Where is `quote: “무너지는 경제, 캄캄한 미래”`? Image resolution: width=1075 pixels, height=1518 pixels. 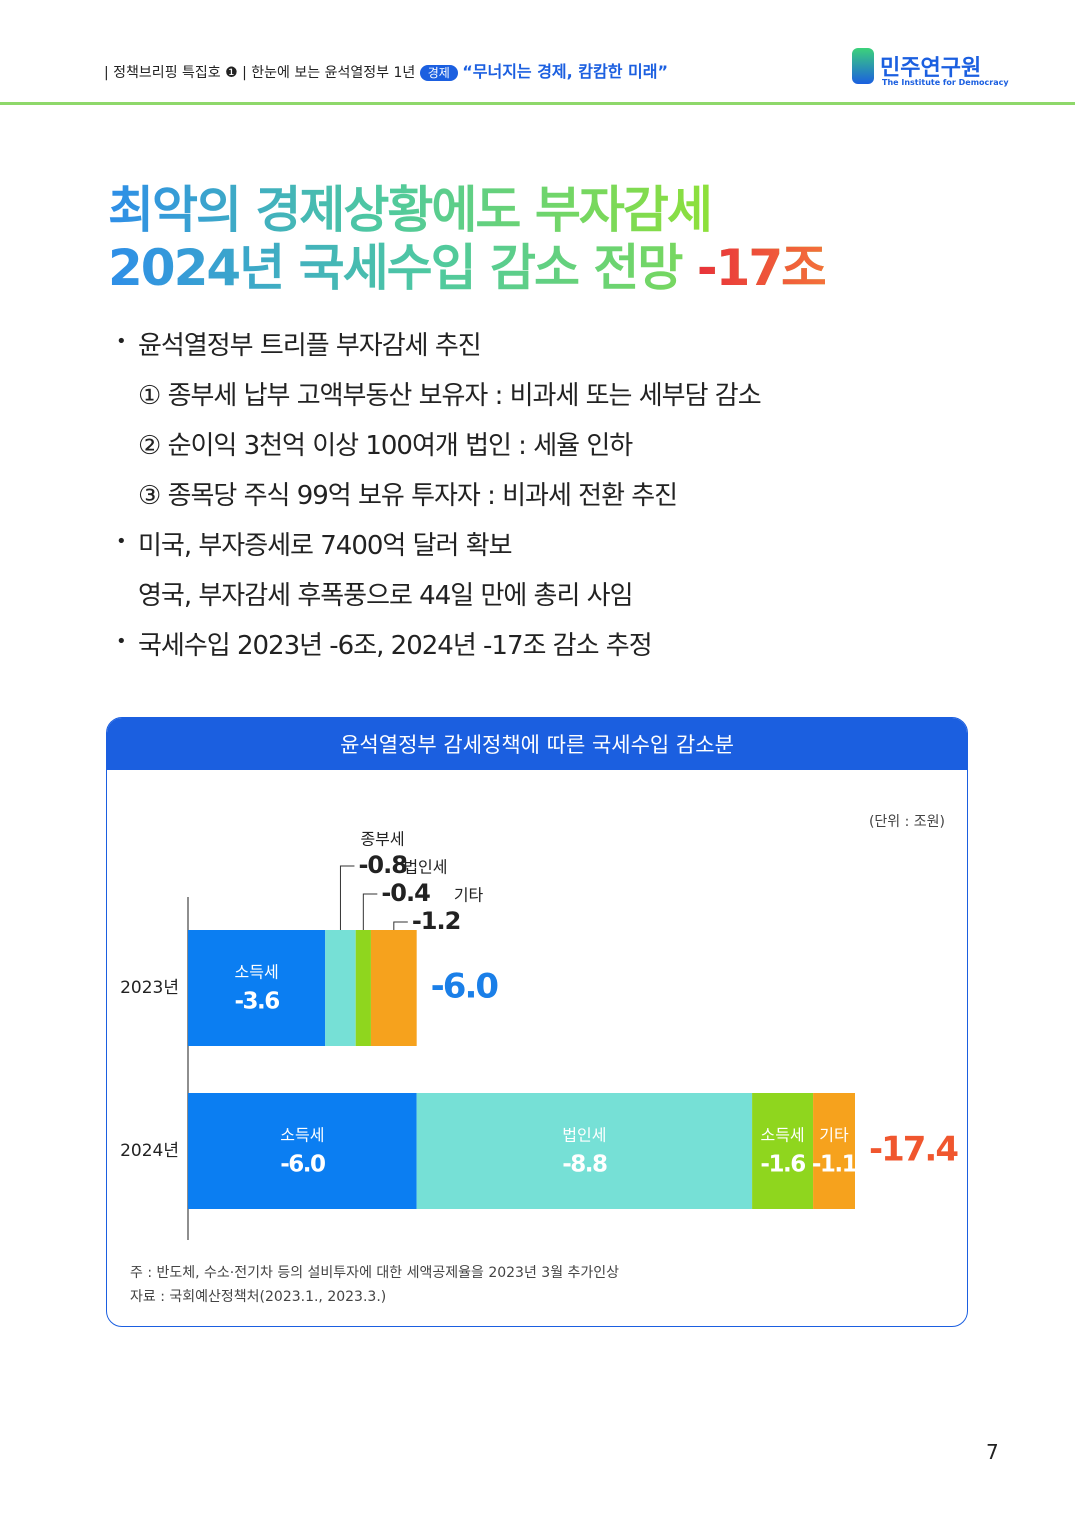
quote: “무너지는 경제, 캄캄한 미래” is located at coordinates (565, 71).